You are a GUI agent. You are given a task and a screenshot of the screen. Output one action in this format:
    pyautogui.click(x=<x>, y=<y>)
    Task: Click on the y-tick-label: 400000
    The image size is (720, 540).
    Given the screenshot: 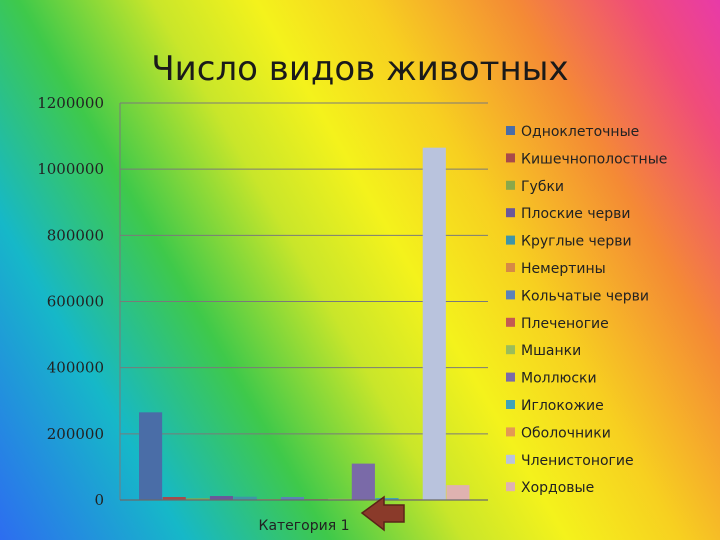 What is the action you would take?
    pyautogui.click(x=75, y=368)
    